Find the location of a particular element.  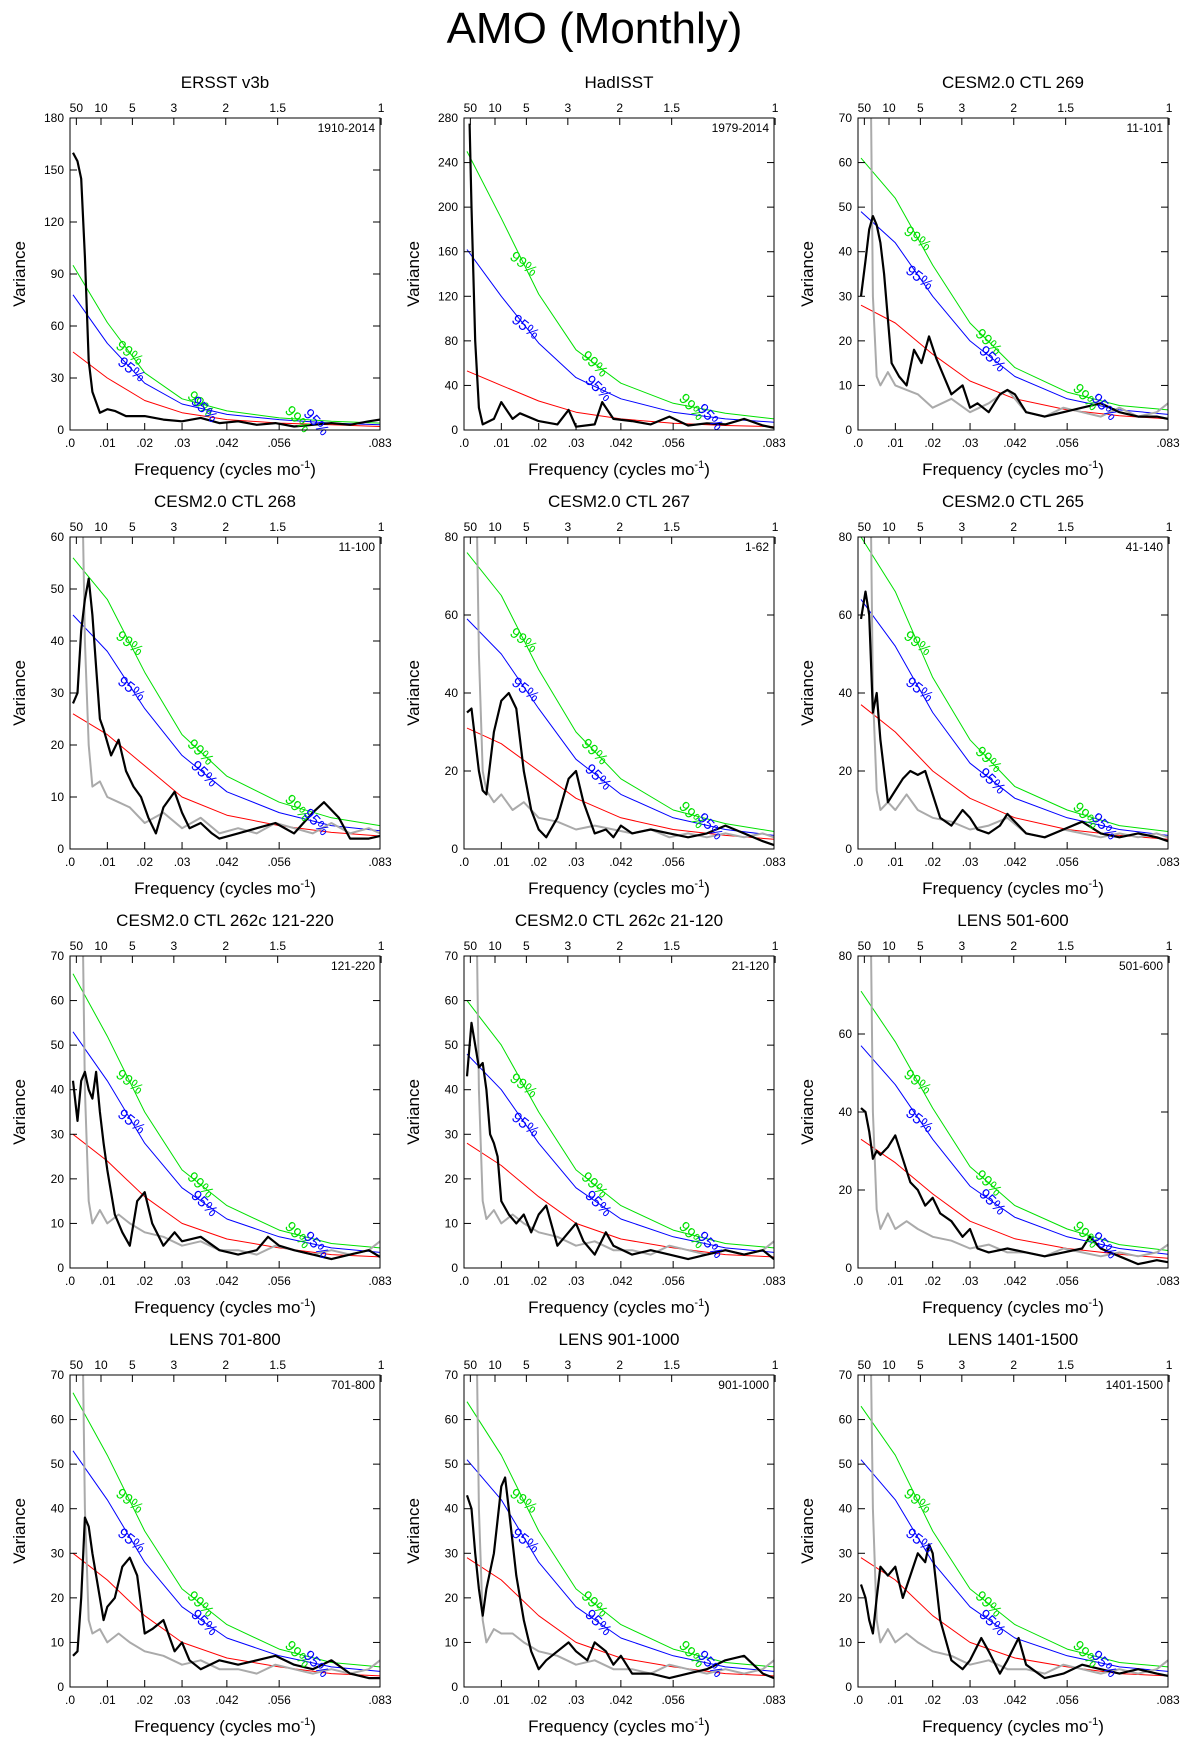

y-tick-label: 20 is located at coordinates (452, 1598).